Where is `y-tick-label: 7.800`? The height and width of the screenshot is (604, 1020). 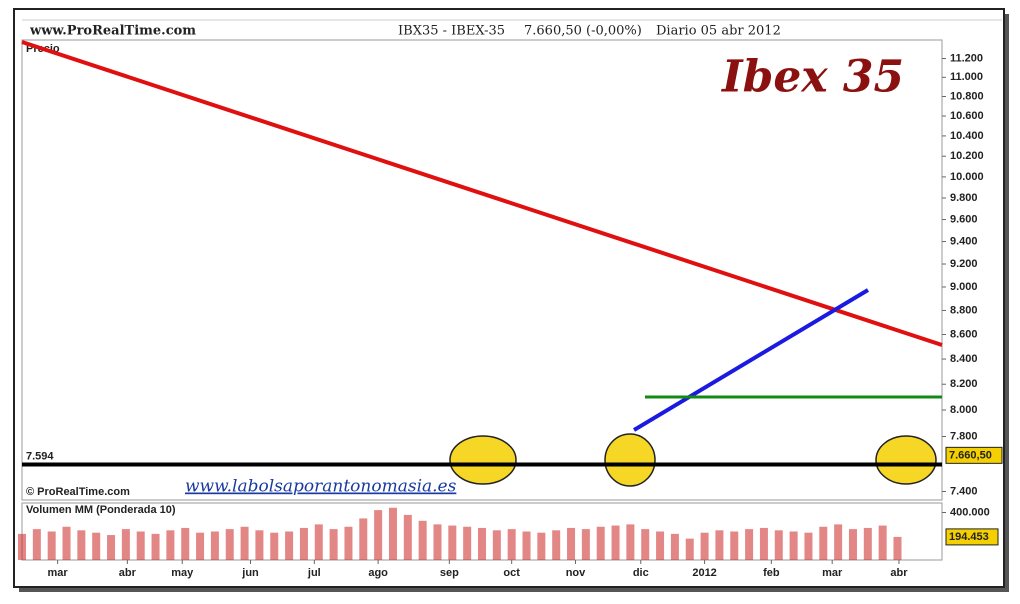
y-tick-label: 7.800 is located at coordinates (964, 436).